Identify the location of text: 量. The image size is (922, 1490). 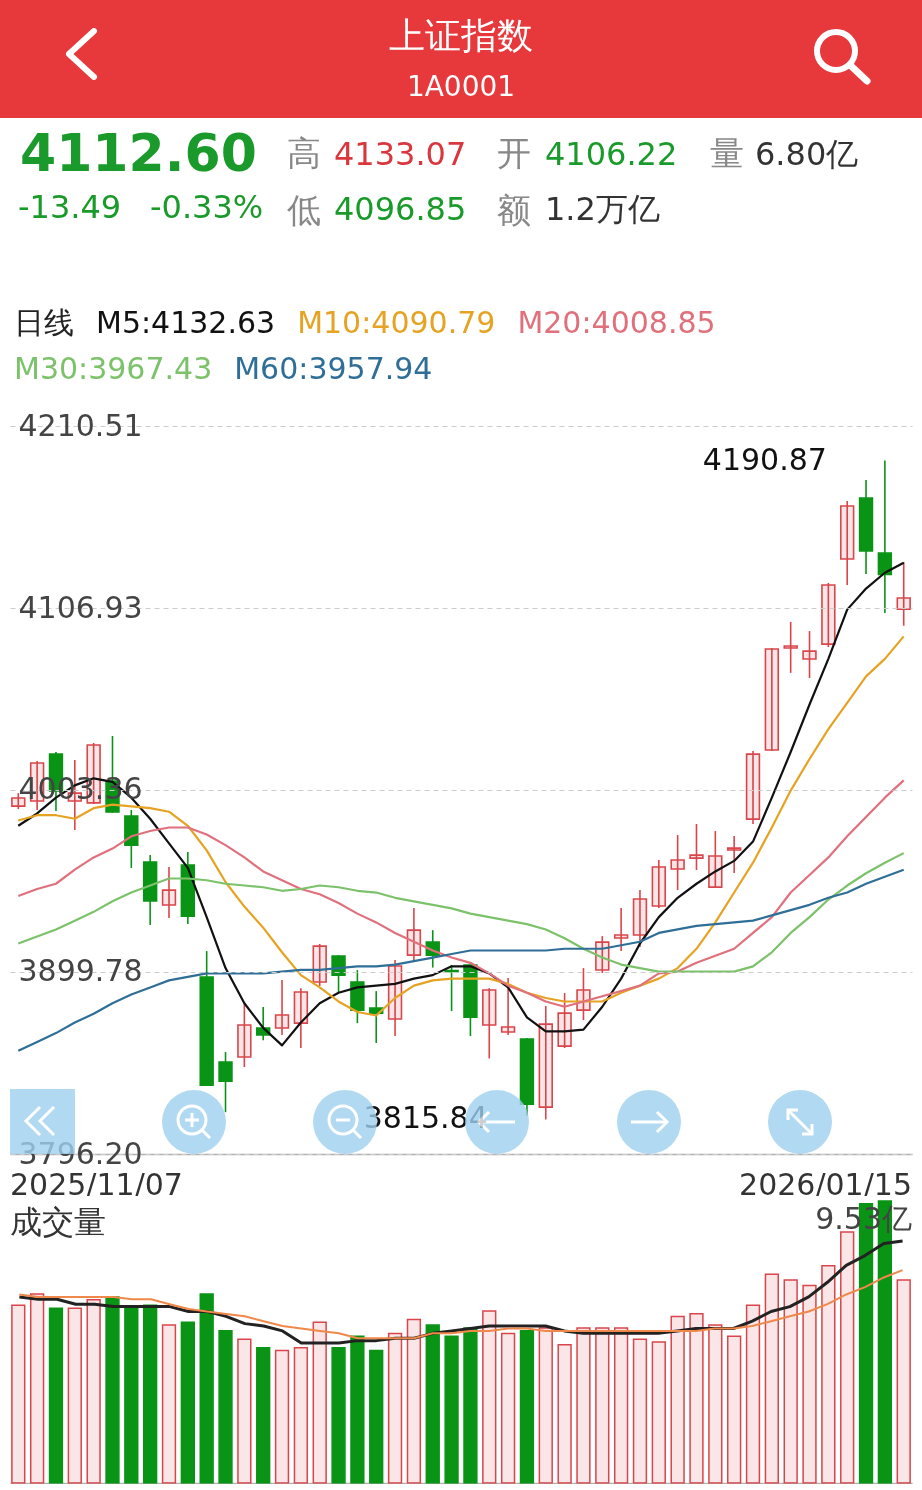
(727, 153).